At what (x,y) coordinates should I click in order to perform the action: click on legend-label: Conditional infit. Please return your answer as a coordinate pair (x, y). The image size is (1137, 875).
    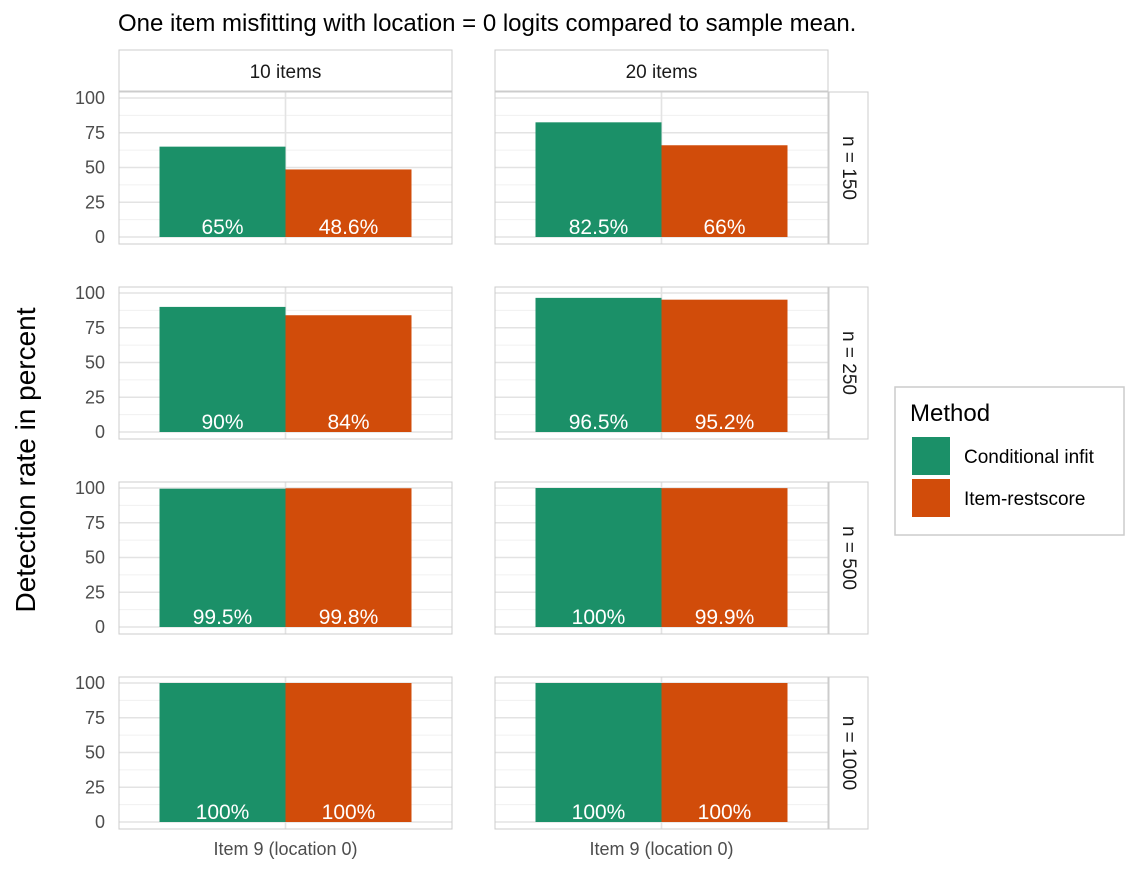
    Looking at the image, I should click on (1029, 457).